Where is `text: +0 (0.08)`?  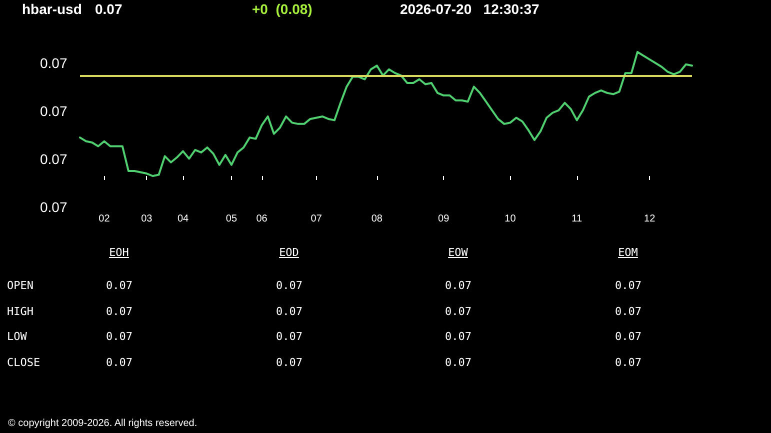 text: +0 (0.08) is located at coordinates (282, 9).